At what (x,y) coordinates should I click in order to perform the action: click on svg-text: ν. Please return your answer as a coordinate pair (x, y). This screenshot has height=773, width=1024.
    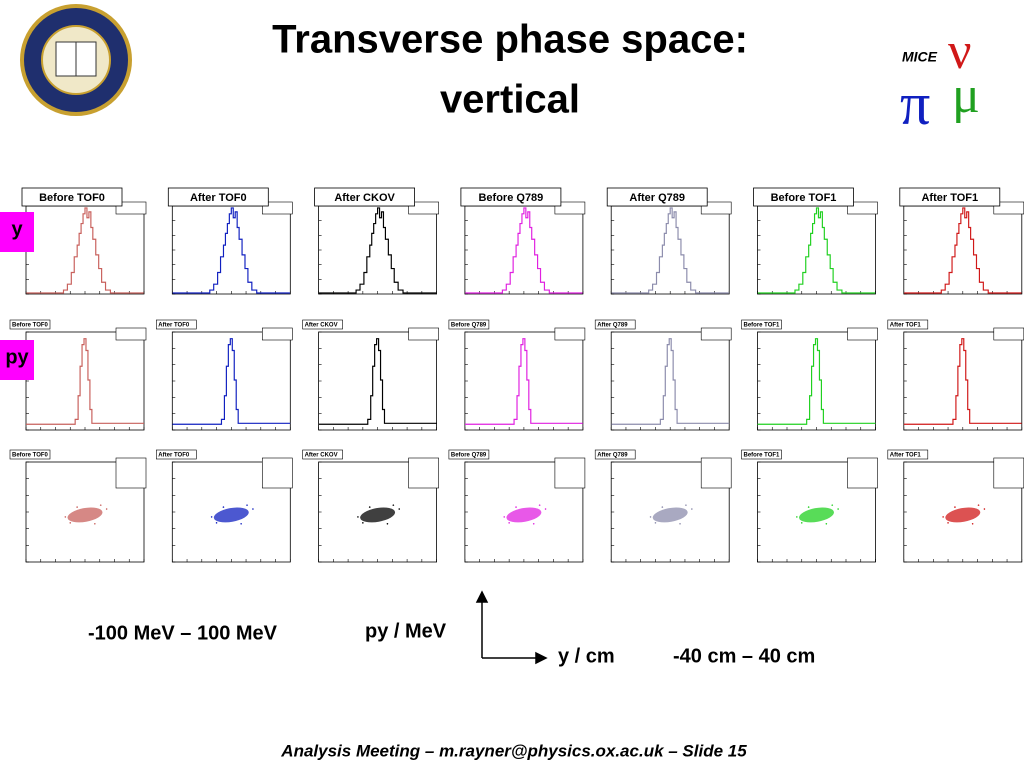
    Looking at the image, I should click on (960, 51).